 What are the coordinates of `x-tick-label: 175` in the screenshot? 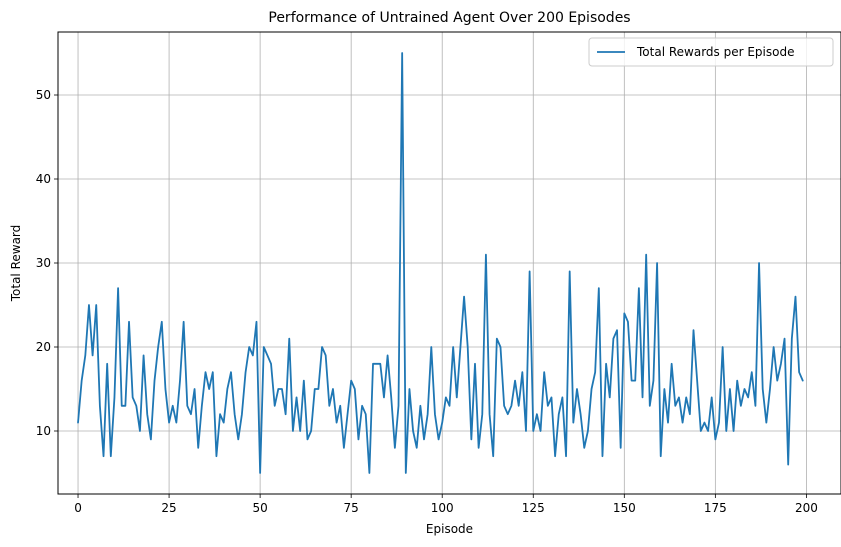 It's located at (715, 508).